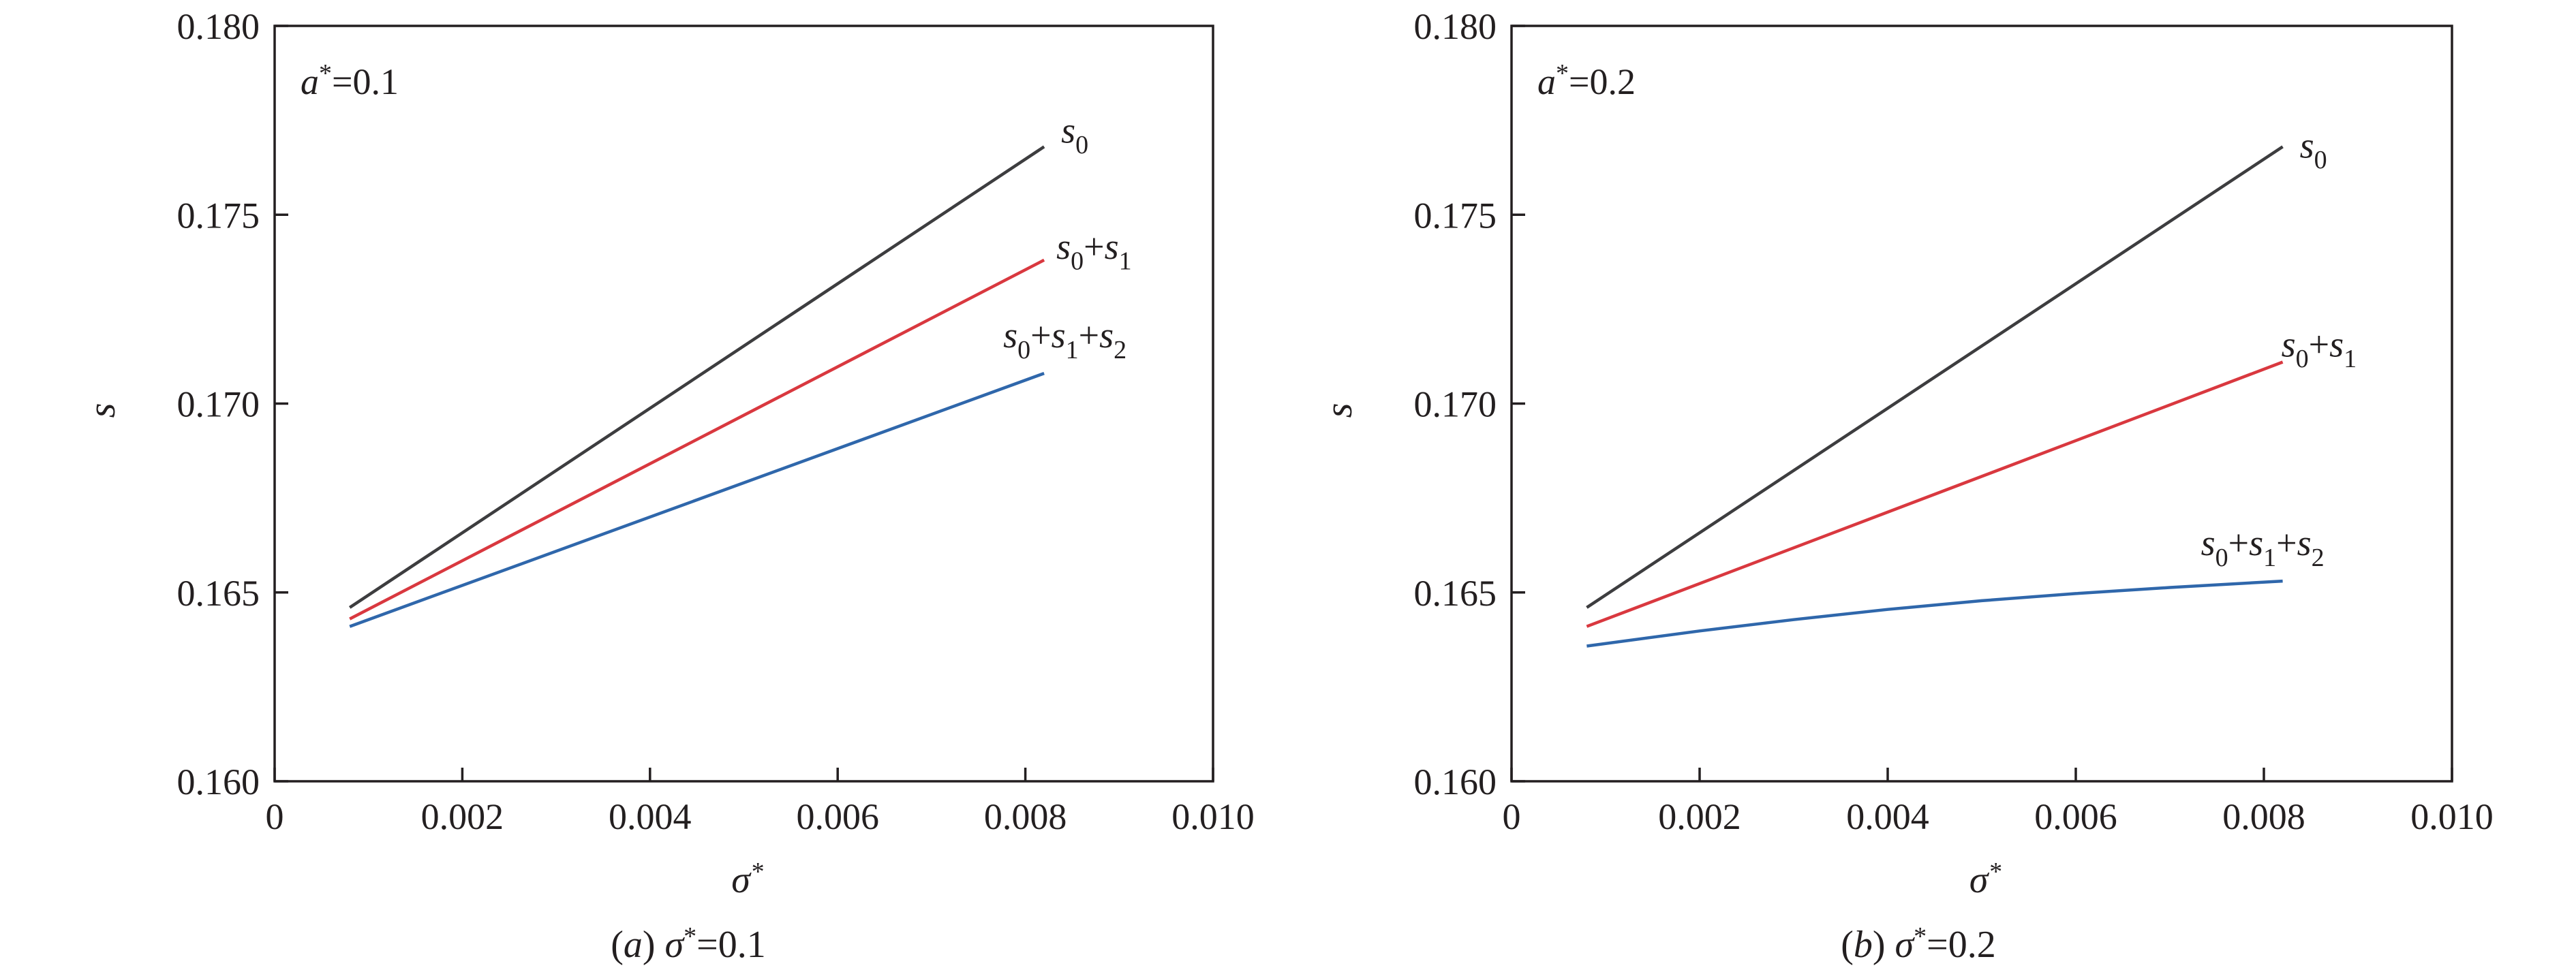 The image size is (2576, 972). I want to click on parameter-annotation: a*​=0.2, so click(1586, 80).